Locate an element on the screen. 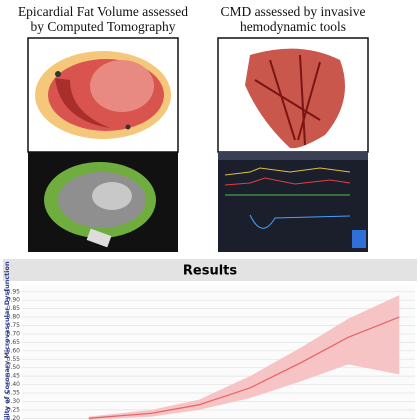  y-tick-label: 0.95 is located at coordinates (14, 291).